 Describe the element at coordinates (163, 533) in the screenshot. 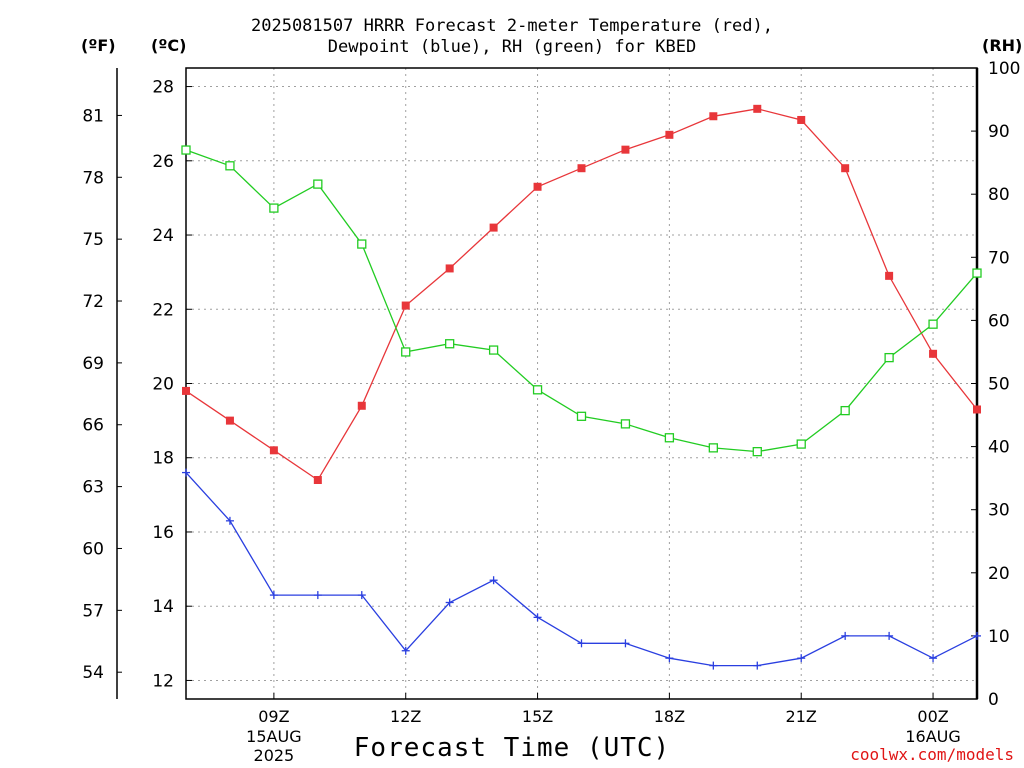

I see `celsius-tick-label: 16` at that location.